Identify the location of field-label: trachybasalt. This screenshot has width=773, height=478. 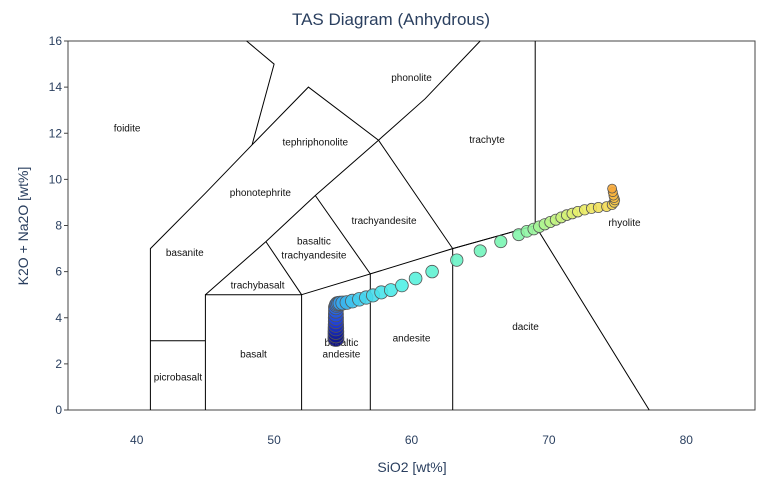
(258, 285).